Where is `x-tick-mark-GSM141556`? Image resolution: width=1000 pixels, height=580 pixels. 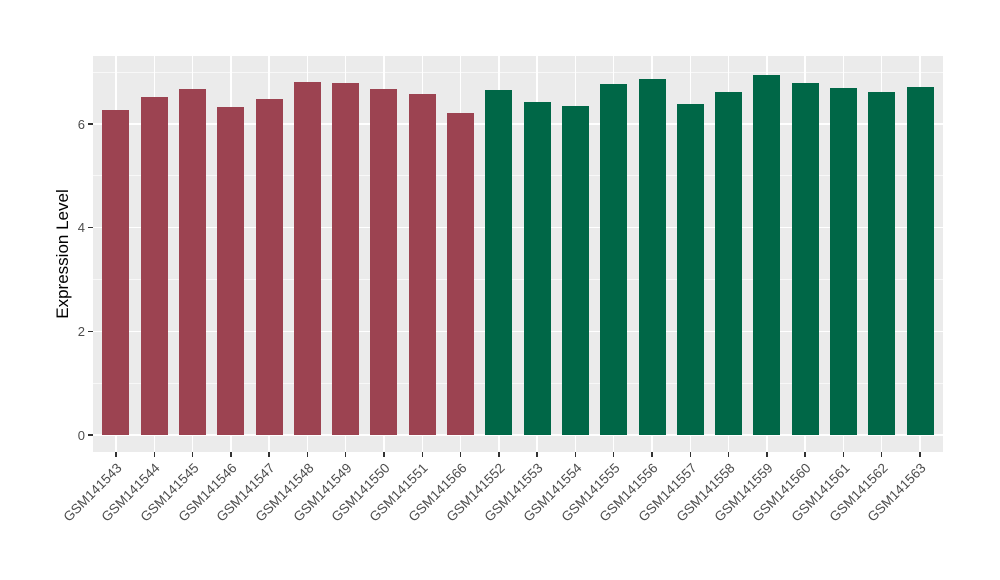
x-tick-mark-GSM141556 is located at coordinates (652, 454).